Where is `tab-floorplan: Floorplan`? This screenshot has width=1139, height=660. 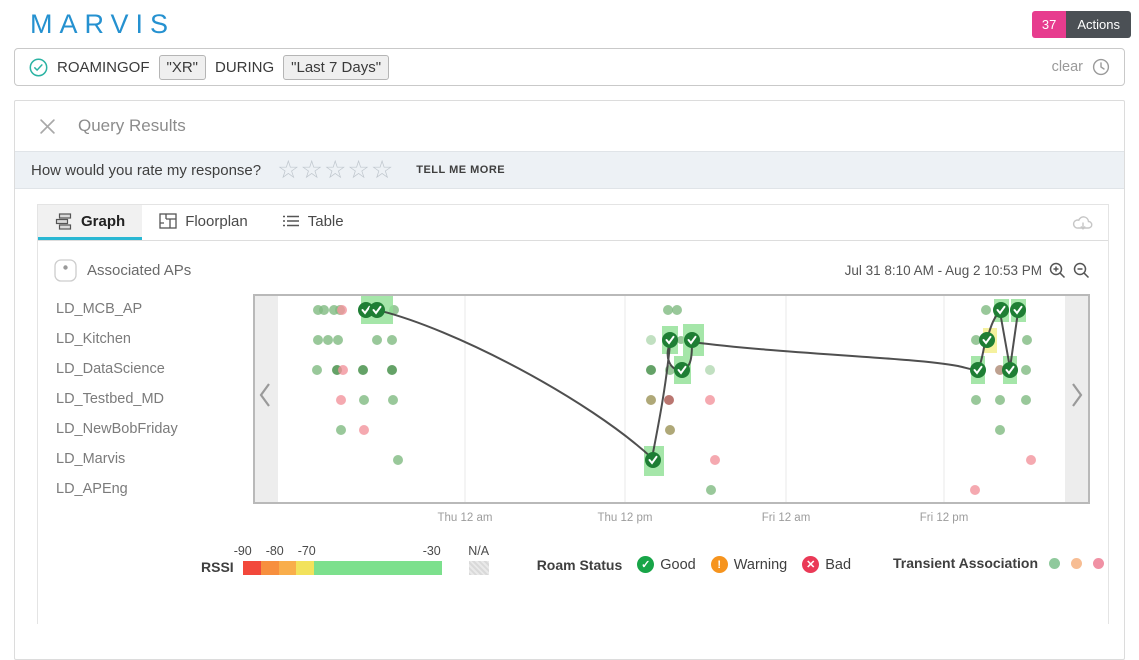 tab-floorplan: Floorplan is located at coordinates (203, 222).